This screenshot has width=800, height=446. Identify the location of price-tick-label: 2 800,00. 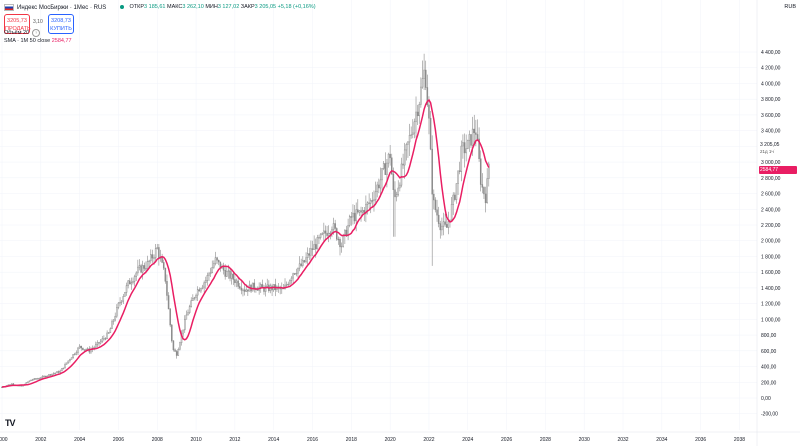
(771, 179).